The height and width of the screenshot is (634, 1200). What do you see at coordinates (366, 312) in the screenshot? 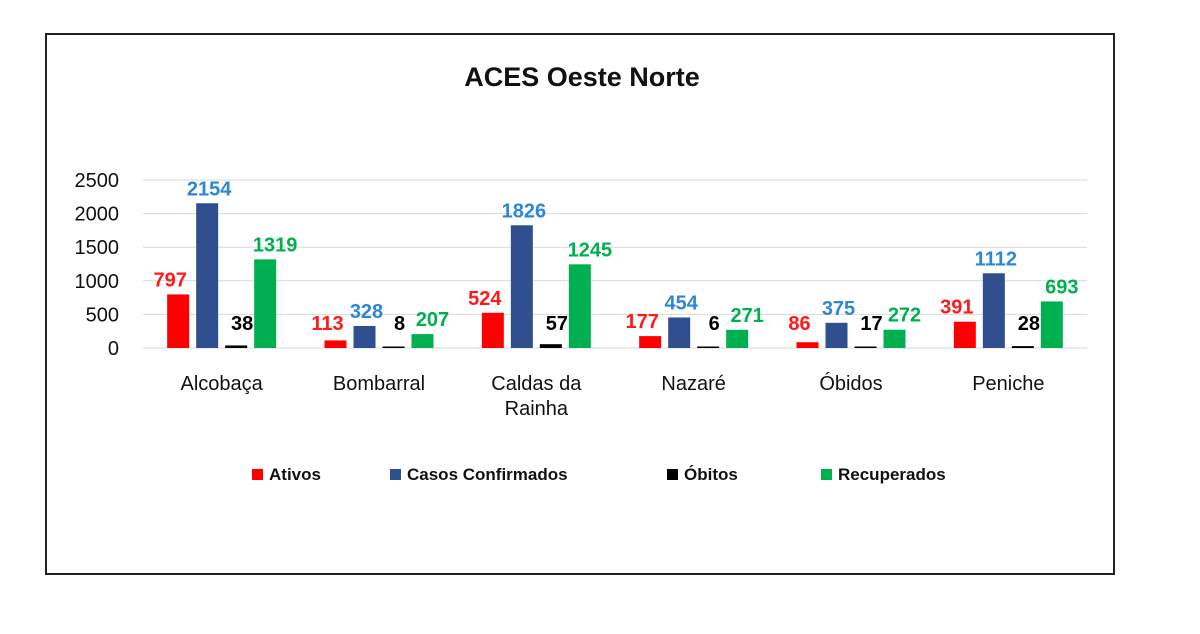
I see `data-label: 328` at bounding box center [366, 312].